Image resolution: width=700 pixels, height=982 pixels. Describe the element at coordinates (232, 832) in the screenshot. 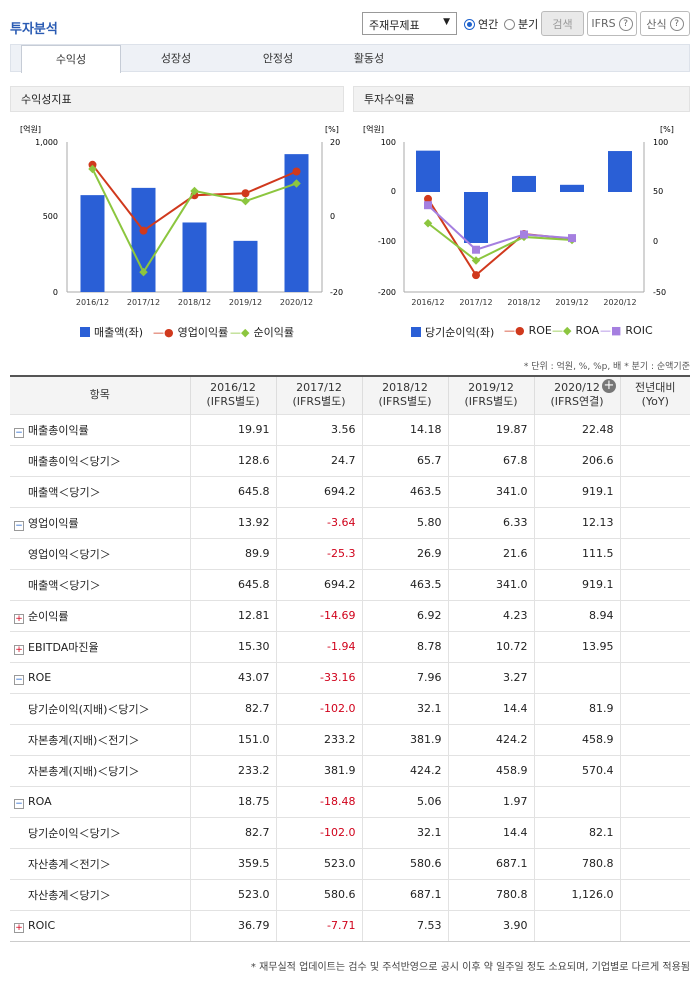

I see `value-cell: 82.7` at that location.